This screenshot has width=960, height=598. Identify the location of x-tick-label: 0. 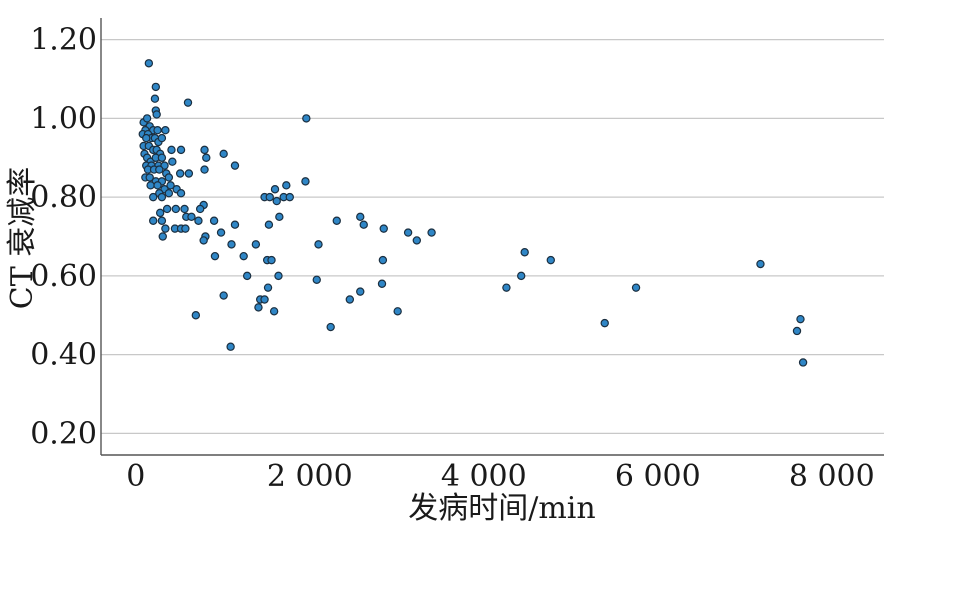
(135, 476).